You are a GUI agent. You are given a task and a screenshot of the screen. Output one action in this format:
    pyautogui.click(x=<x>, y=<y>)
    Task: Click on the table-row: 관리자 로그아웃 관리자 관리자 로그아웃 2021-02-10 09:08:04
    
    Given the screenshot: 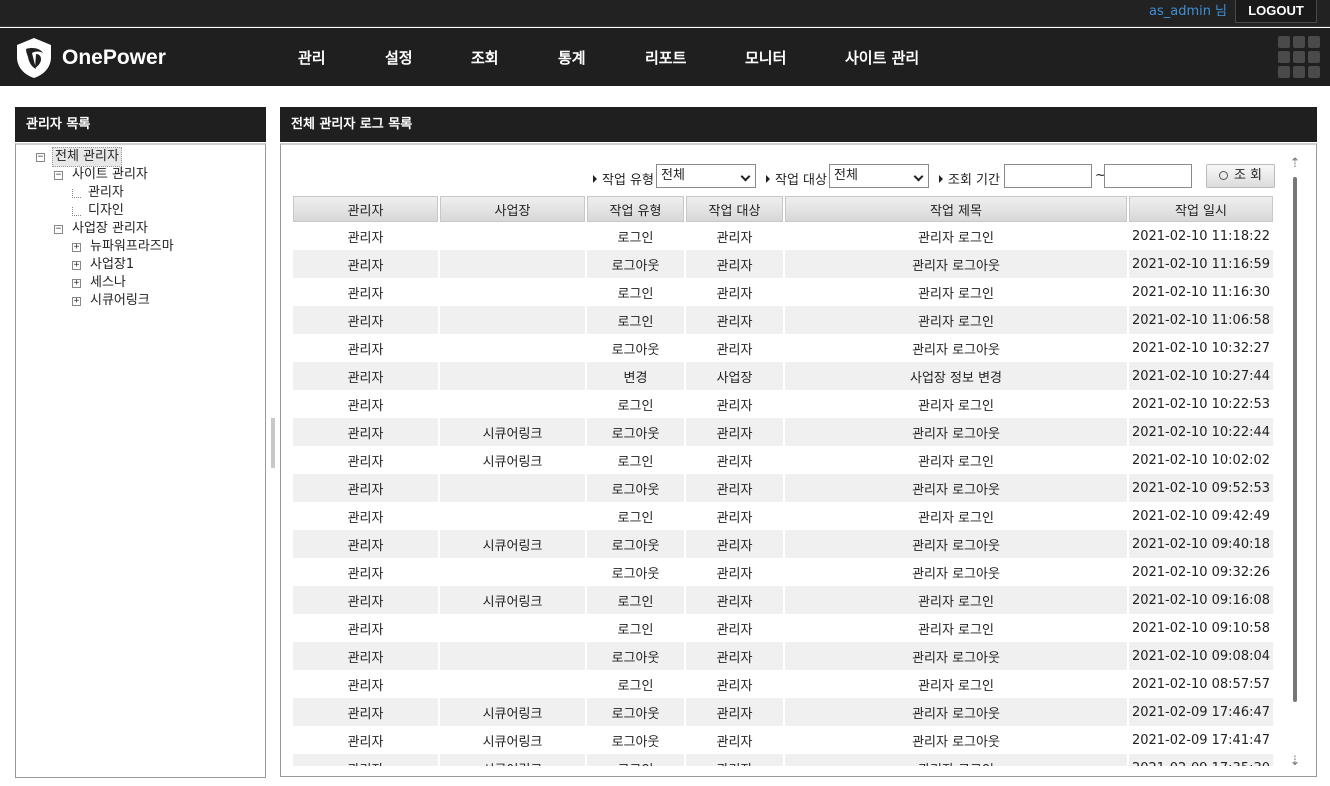 What is the action you would take?
    pyautogui.click(x=783, y=656)
    